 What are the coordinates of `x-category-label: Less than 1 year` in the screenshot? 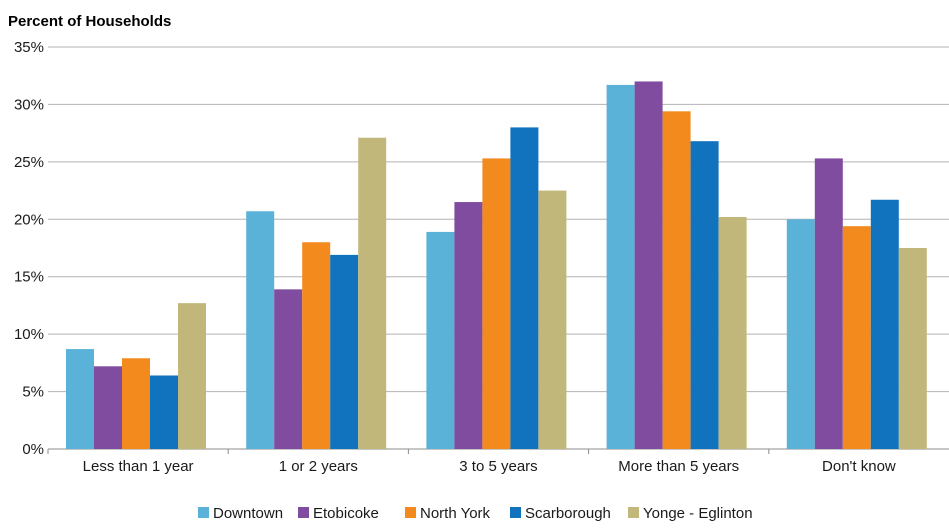 It's located at (138, 466).